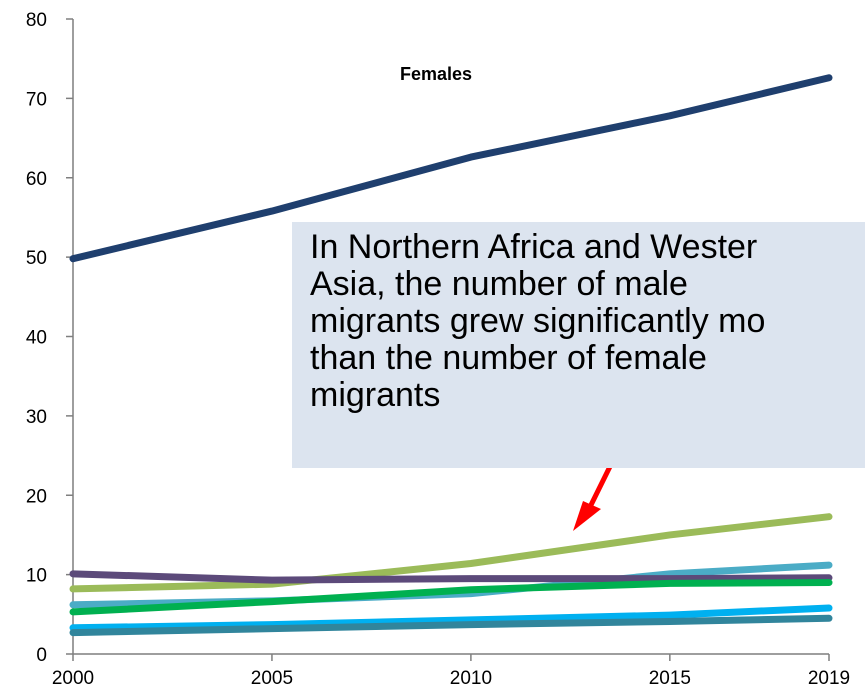 This screenshot has height=700, width=865. Describe the element at coordinates (36, 576) in the screenshot. I see `y-tick-label: 10` at that location.